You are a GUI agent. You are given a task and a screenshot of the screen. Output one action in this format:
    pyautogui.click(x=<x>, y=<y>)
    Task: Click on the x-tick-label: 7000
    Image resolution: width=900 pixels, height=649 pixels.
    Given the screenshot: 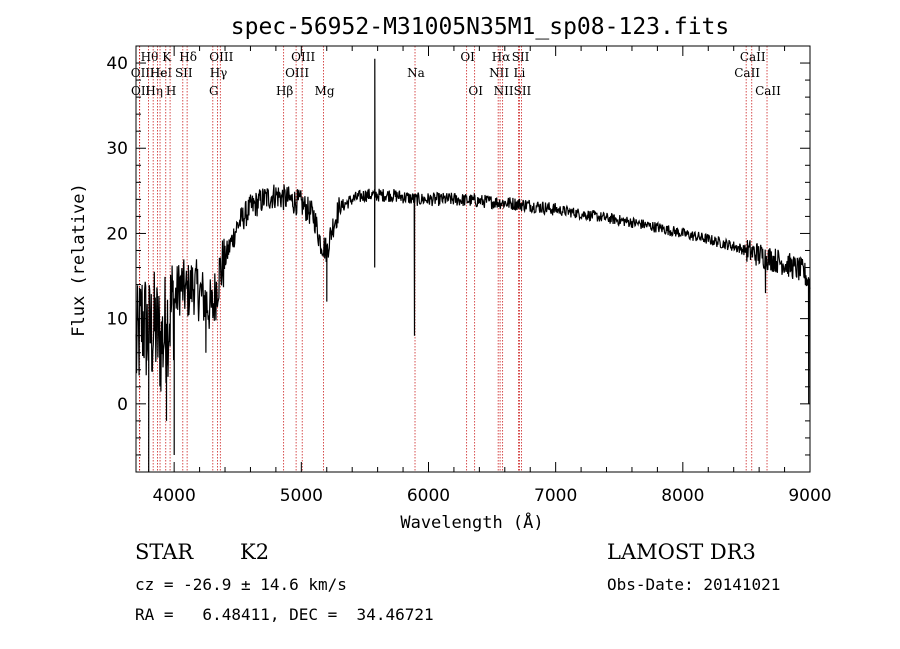 What is the action you would take?
    pyautogui.click(x=555, y=496)
    